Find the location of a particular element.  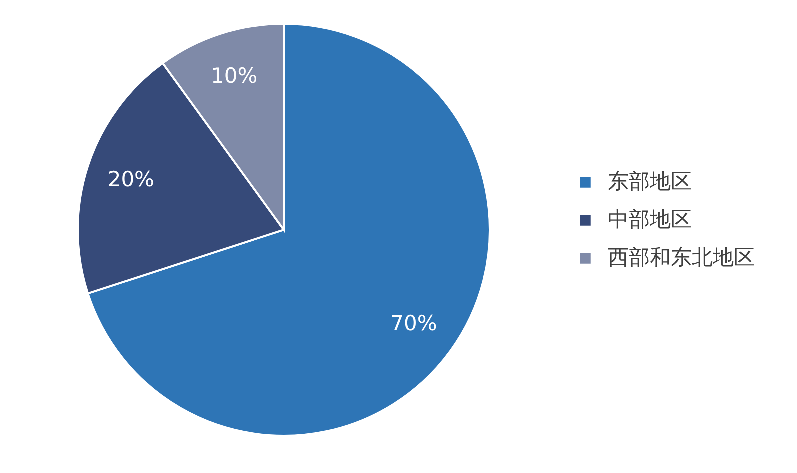

legend-label: 西部和东北地区 is located at coordinates (681, 258).